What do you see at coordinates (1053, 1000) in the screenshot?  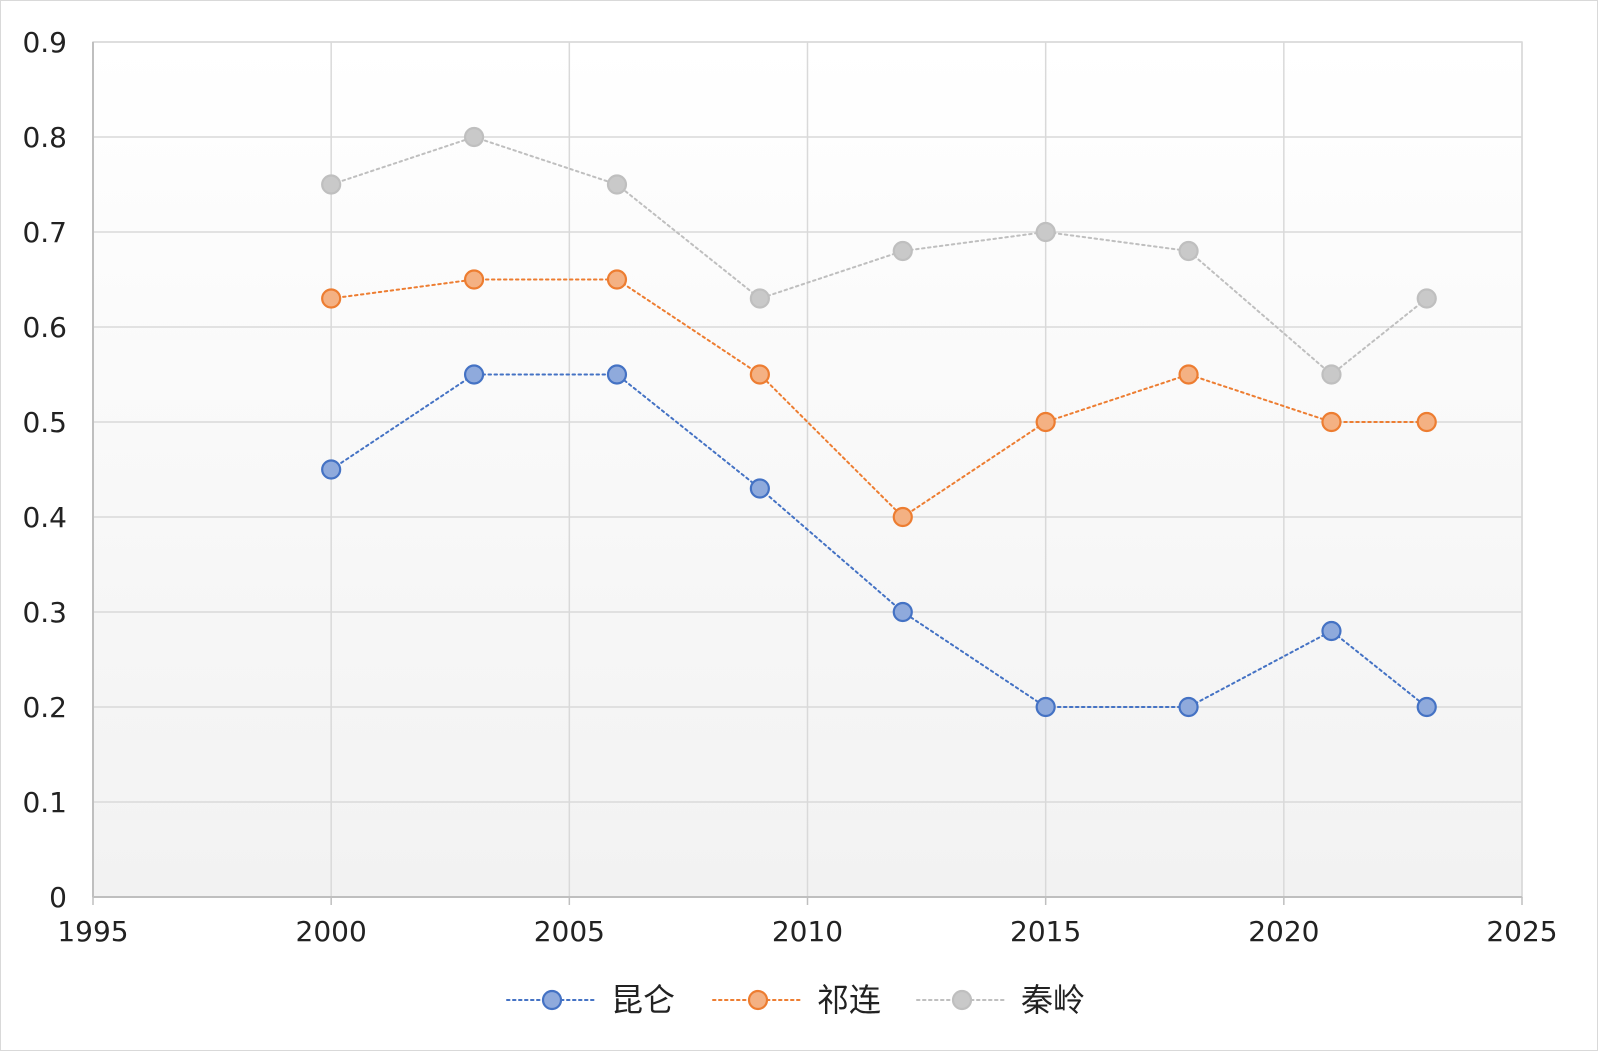 I see `legend-label: 秦岭` at bounding box center [1053, 1000].